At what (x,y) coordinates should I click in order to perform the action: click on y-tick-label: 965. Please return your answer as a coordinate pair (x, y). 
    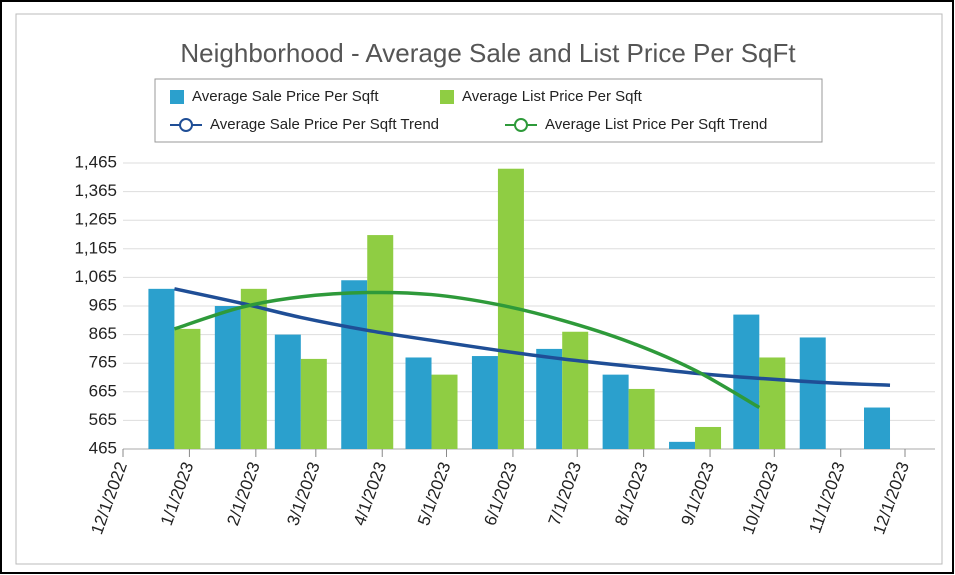
    Looking at the image, I should click on (103, 304).